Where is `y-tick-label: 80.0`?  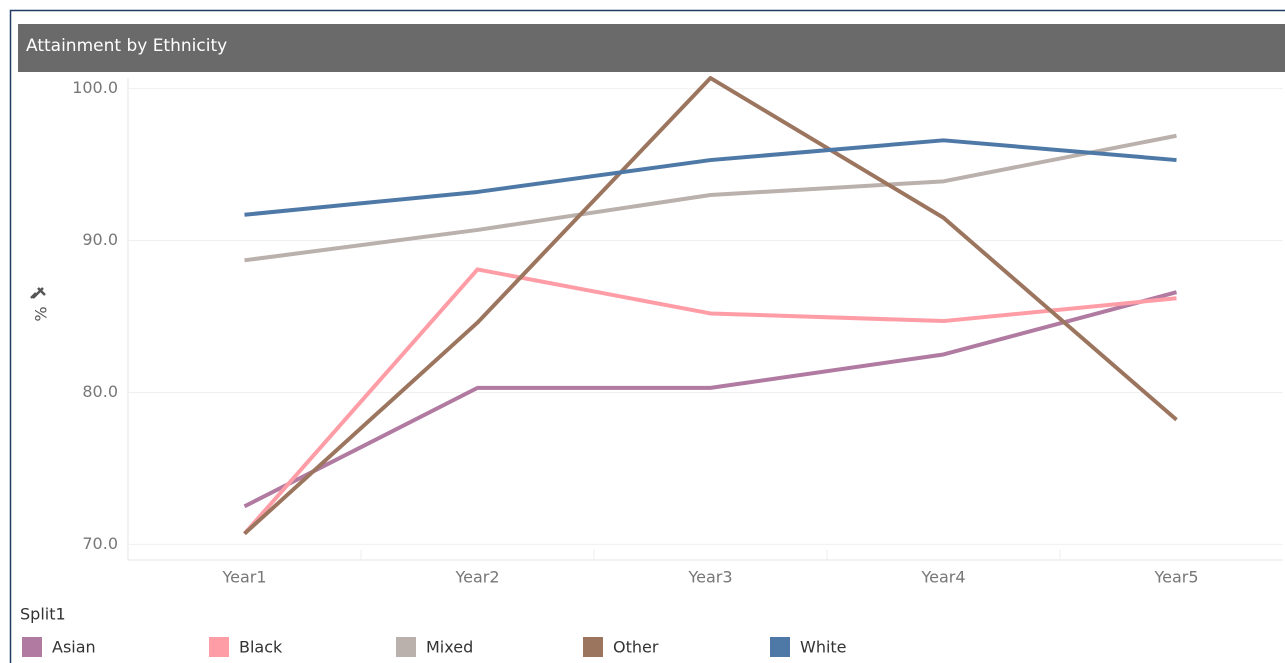
y-tick-label: 80.0 is located at coordinates (100, 391).